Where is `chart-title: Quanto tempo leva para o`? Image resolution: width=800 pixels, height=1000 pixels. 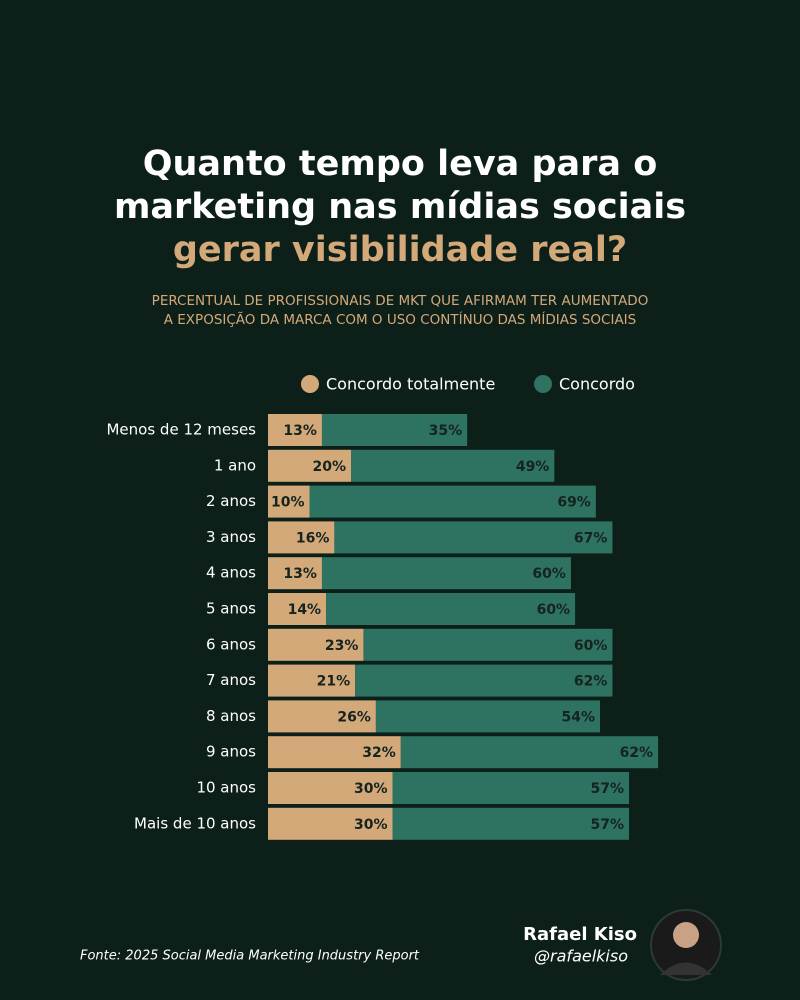
chart-title: Quanto tempo leva para o is located at coordinates (400, 164).